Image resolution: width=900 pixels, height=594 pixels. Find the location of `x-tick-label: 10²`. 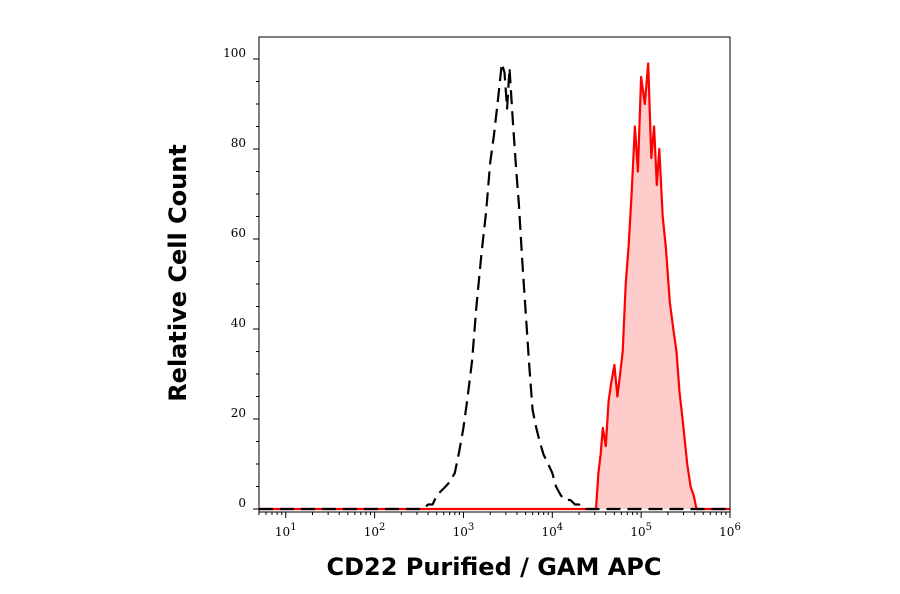

x-tick-label: 10² is located at coordinates (375, 530).